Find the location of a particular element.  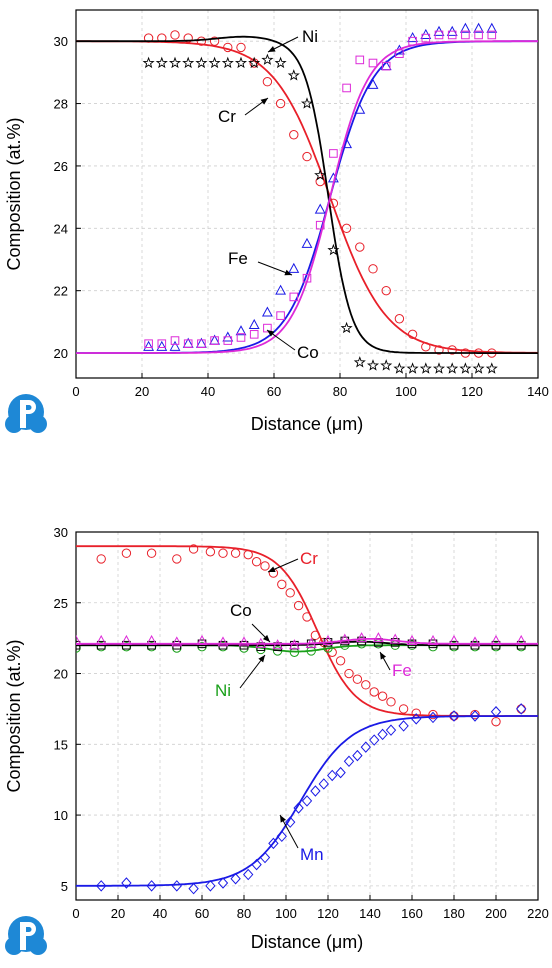

x-tick-label: 80 is located at coordinates (244, 913).